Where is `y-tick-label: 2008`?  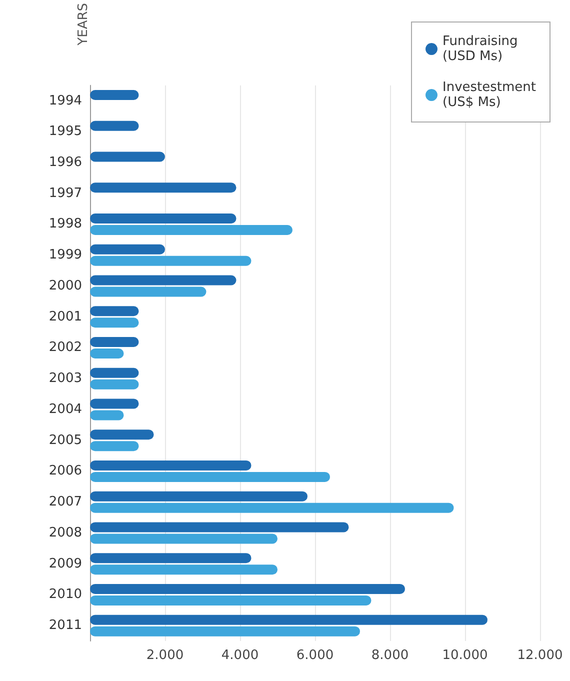 y-tick-label: 2008 is located at coordinates (65, 532).